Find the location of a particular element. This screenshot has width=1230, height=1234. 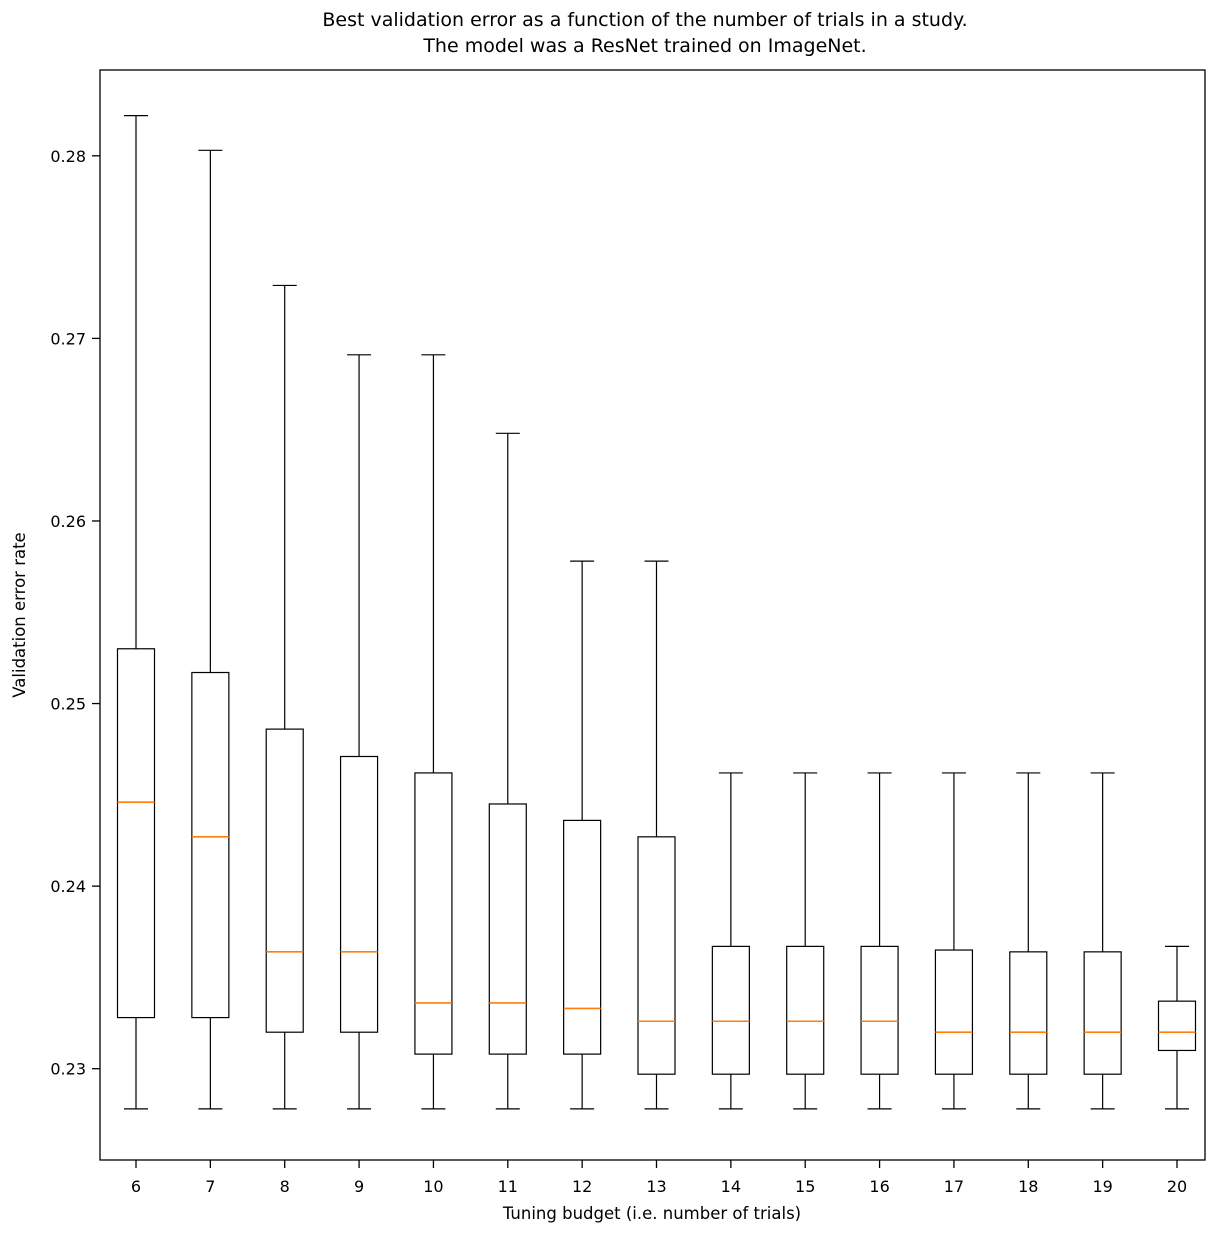

y-tick-label: 0.27 is located at coordinates (68, 338).